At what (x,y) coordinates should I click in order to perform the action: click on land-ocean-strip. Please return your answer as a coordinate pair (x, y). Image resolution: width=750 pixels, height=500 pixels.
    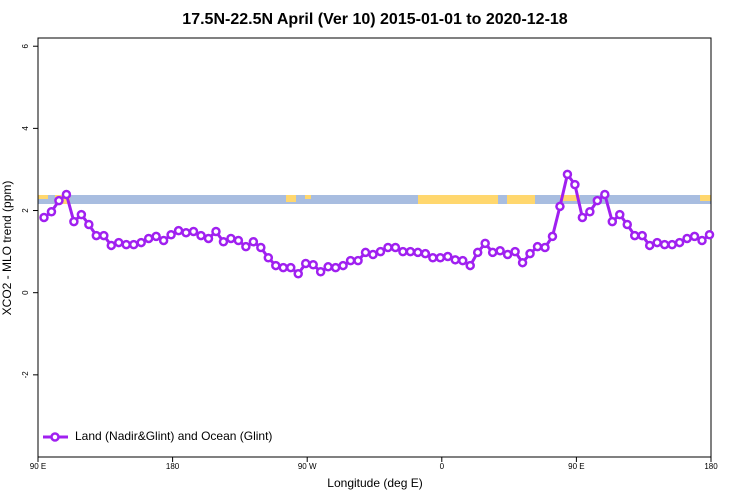
    Looking at the image, I should click on (374, 199).